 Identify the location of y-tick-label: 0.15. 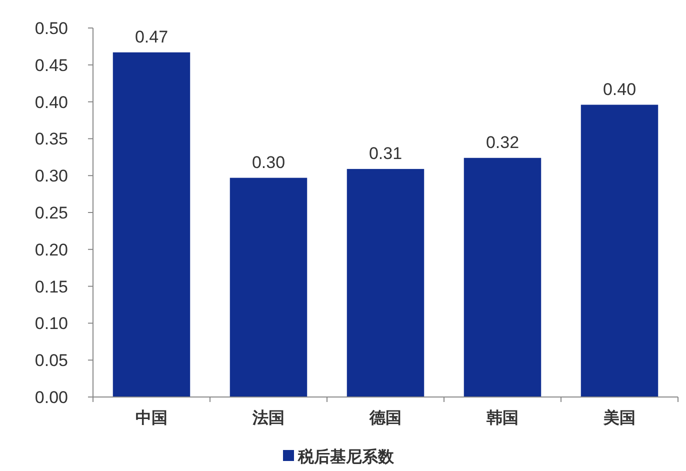
(51, 286).